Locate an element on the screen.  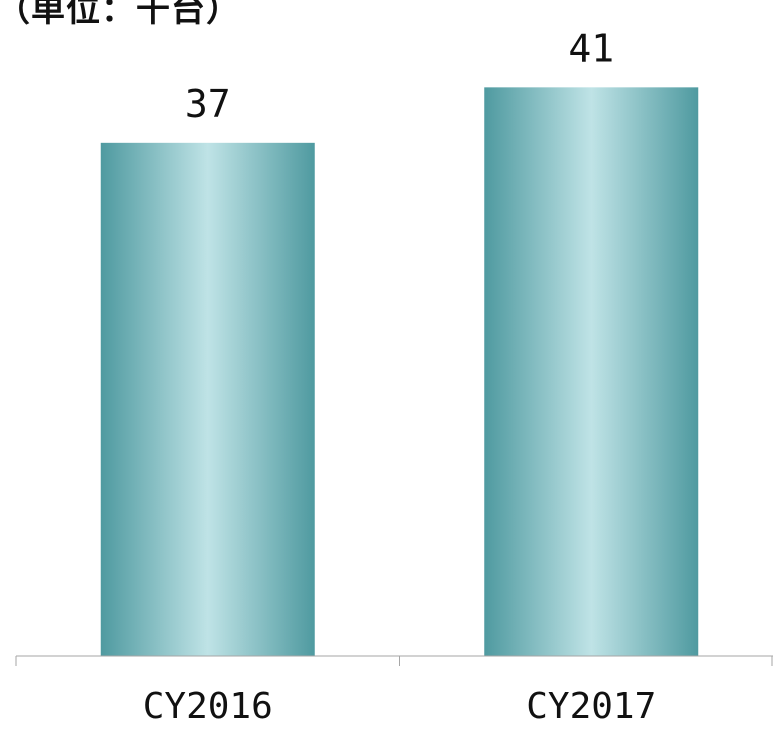
data-label-cy2016: 37 is located at coordinates (208, 104).